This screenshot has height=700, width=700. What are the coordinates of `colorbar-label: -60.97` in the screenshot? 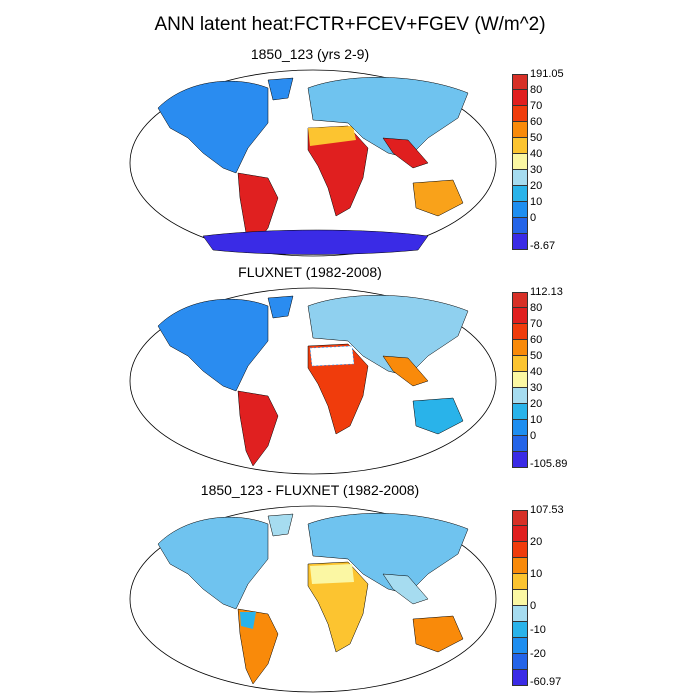 It's located at (546, 682).